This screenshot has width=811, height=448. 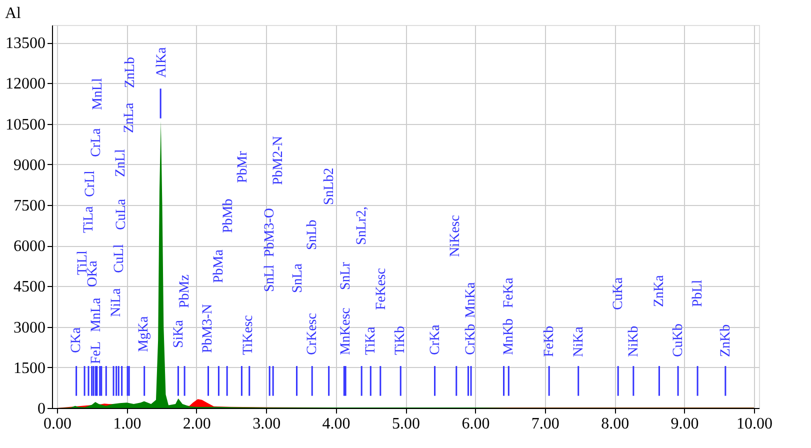 What do you see at coordinates (684, 424) in the screenshot?
I see `x-tick-label: 9.00` at bounding box center [684, 424].